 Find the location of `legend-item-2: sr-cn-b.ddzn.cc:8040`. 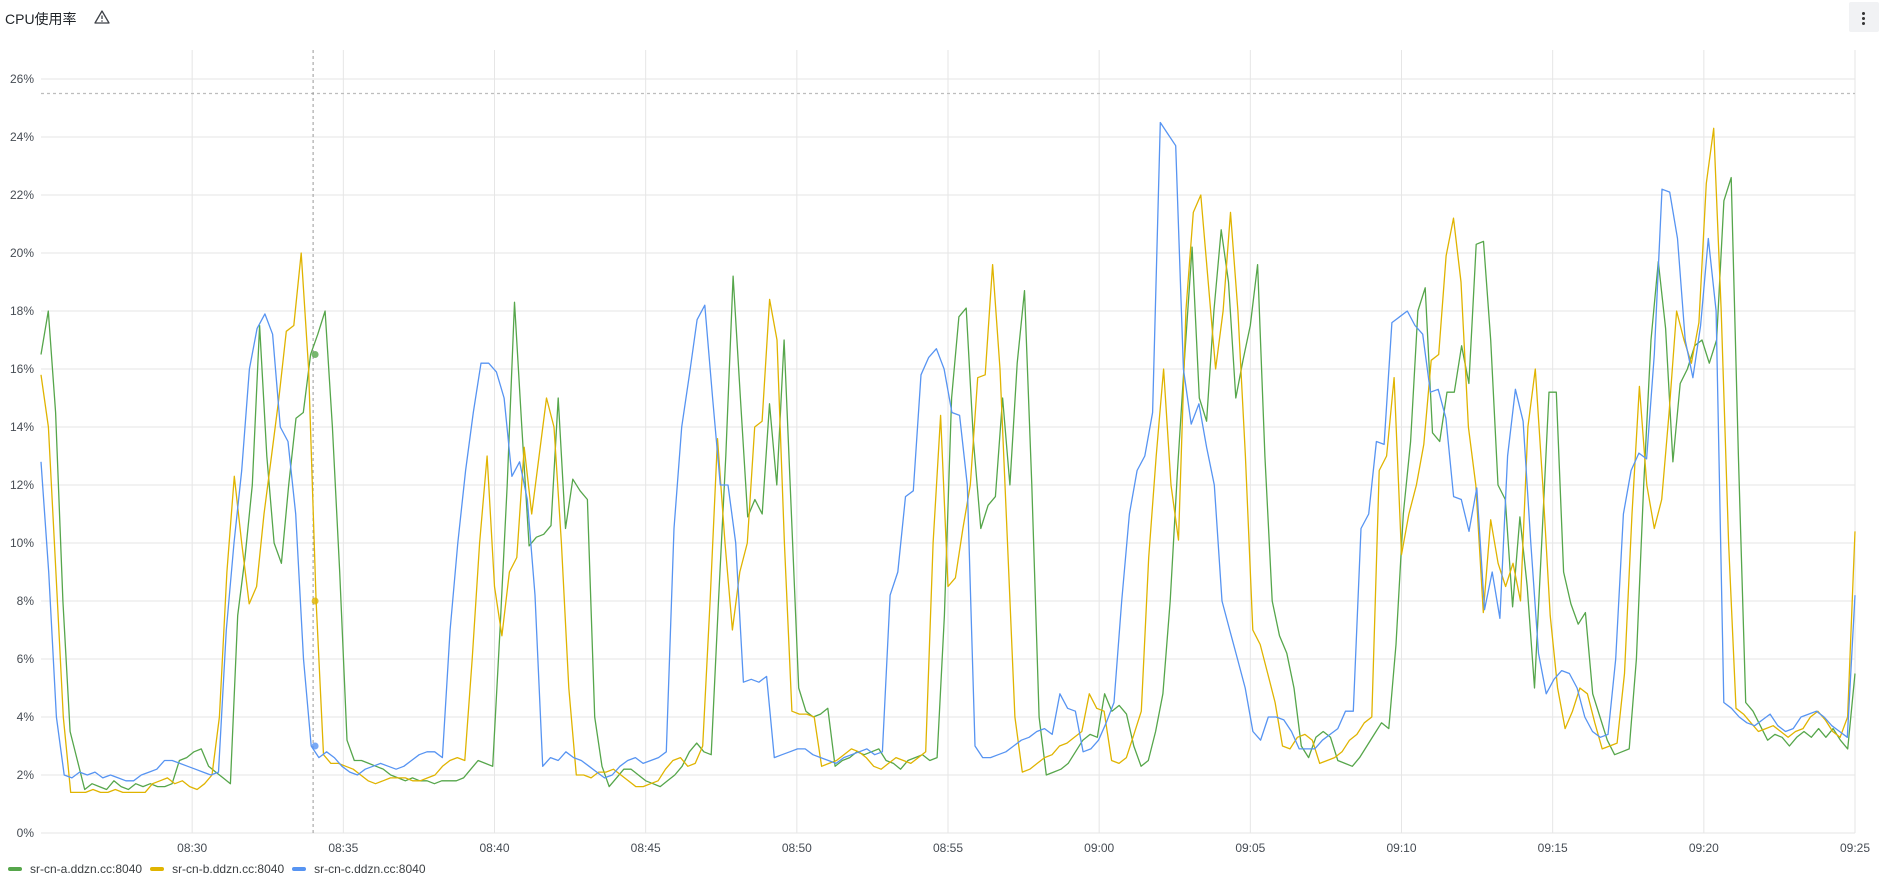

legend-item-2: sr-cn-b.ddzn.cc:8040 is located at coordinates (217, 869).